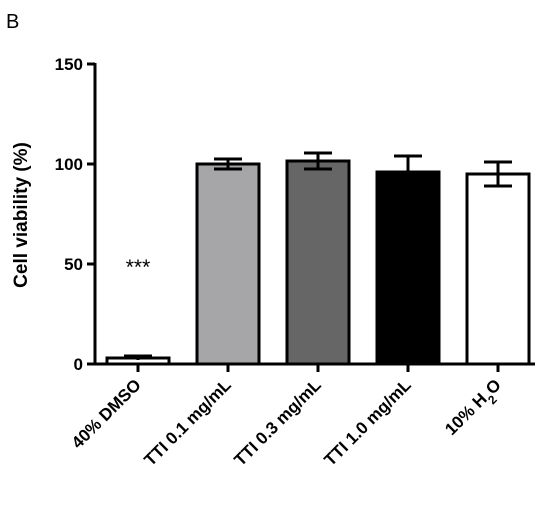 This screenshot has width=550, height=513. What do you see at coordinates (368, 422) in the screenshot?
I see `category-label: TTI 1.0 mg/mL` at bounding box center [368, 422].